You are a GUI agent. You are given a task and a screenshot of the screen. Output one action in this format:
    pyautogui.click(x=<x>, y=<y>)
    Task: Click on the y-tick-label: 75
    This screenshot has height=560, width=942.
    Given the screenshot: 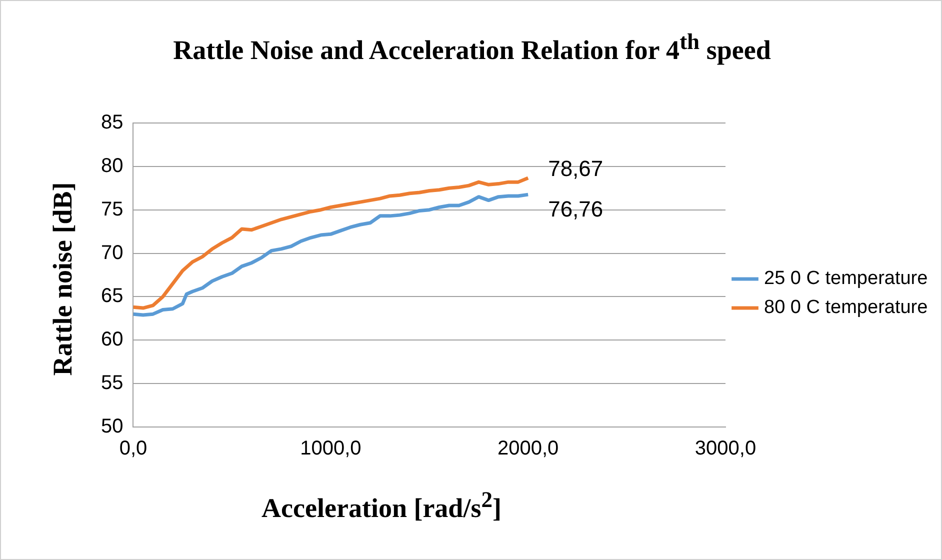 What is the action you would take?
    pyautogui.click(x=112, y=209)
    